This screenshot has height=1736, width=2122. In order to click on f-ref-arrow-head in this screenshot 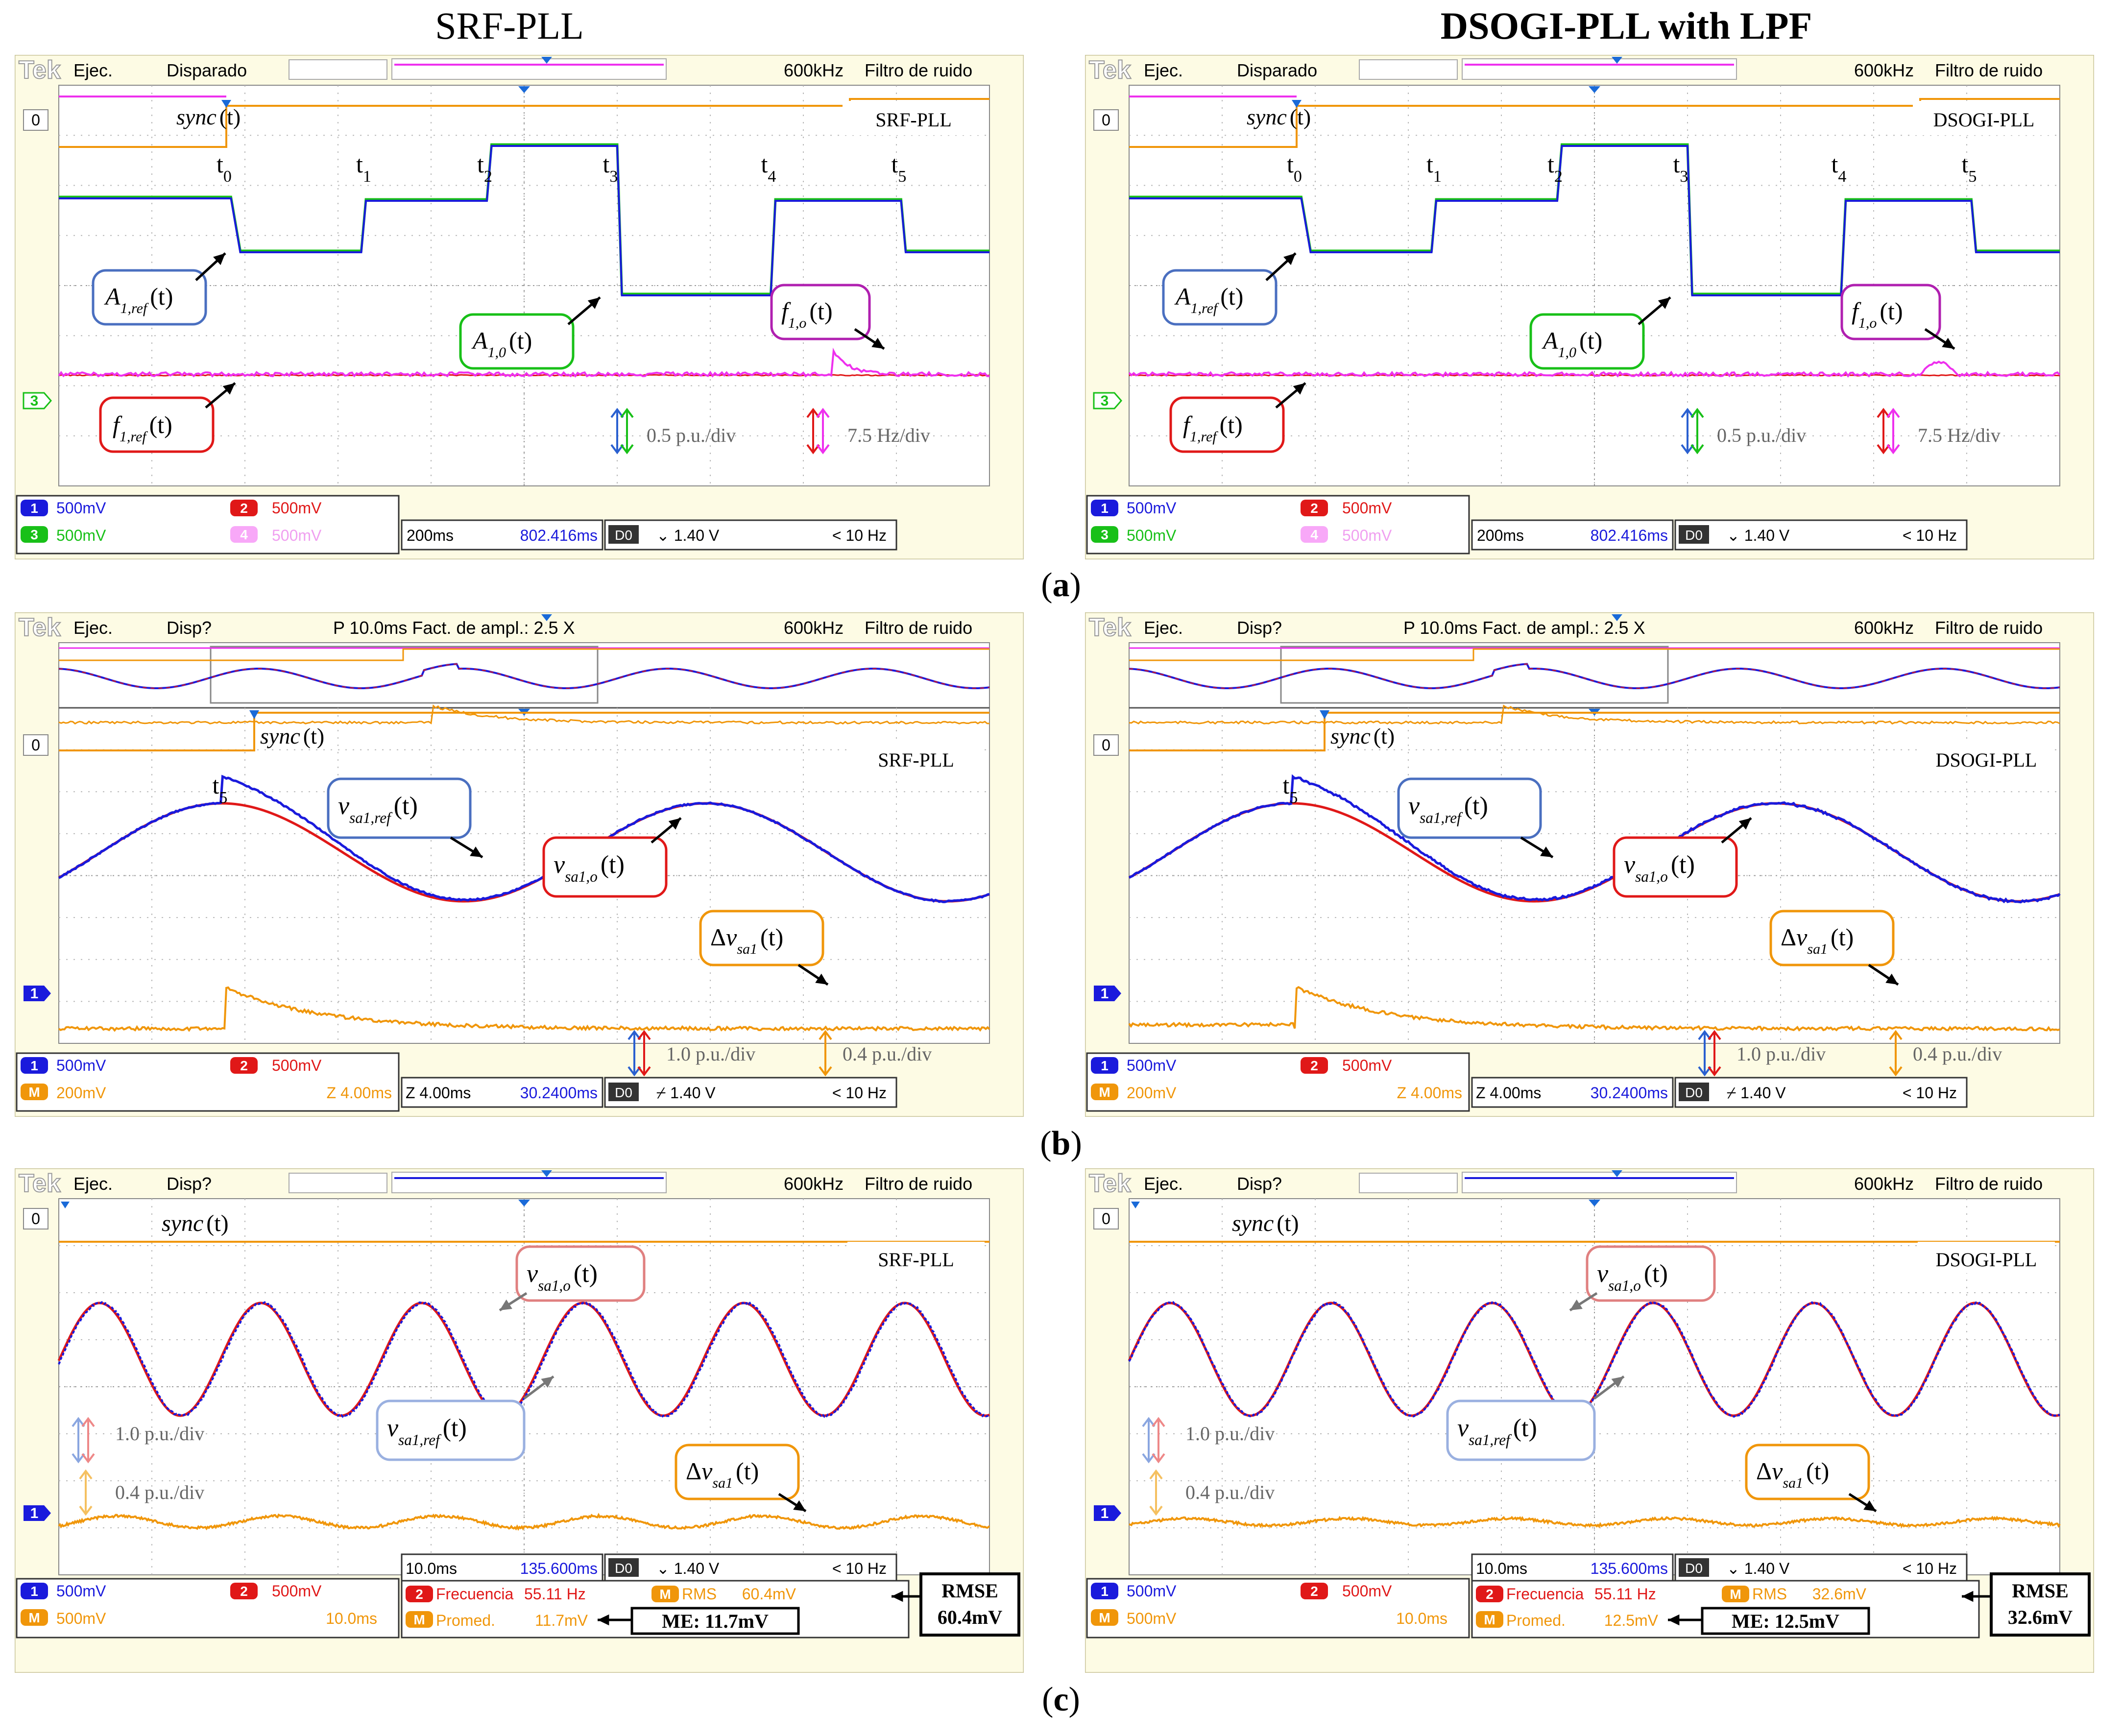, I will do `click(1299, 389)`.